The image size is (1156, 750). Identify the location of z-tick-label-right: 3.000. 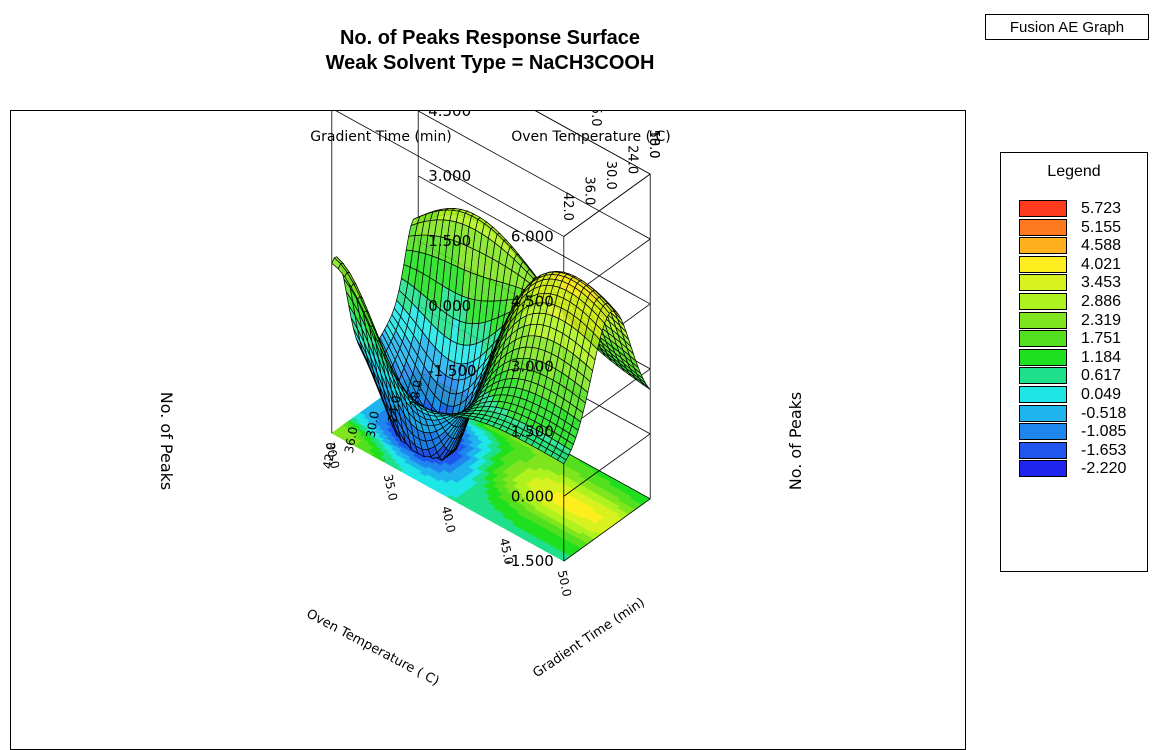
(449, 176).